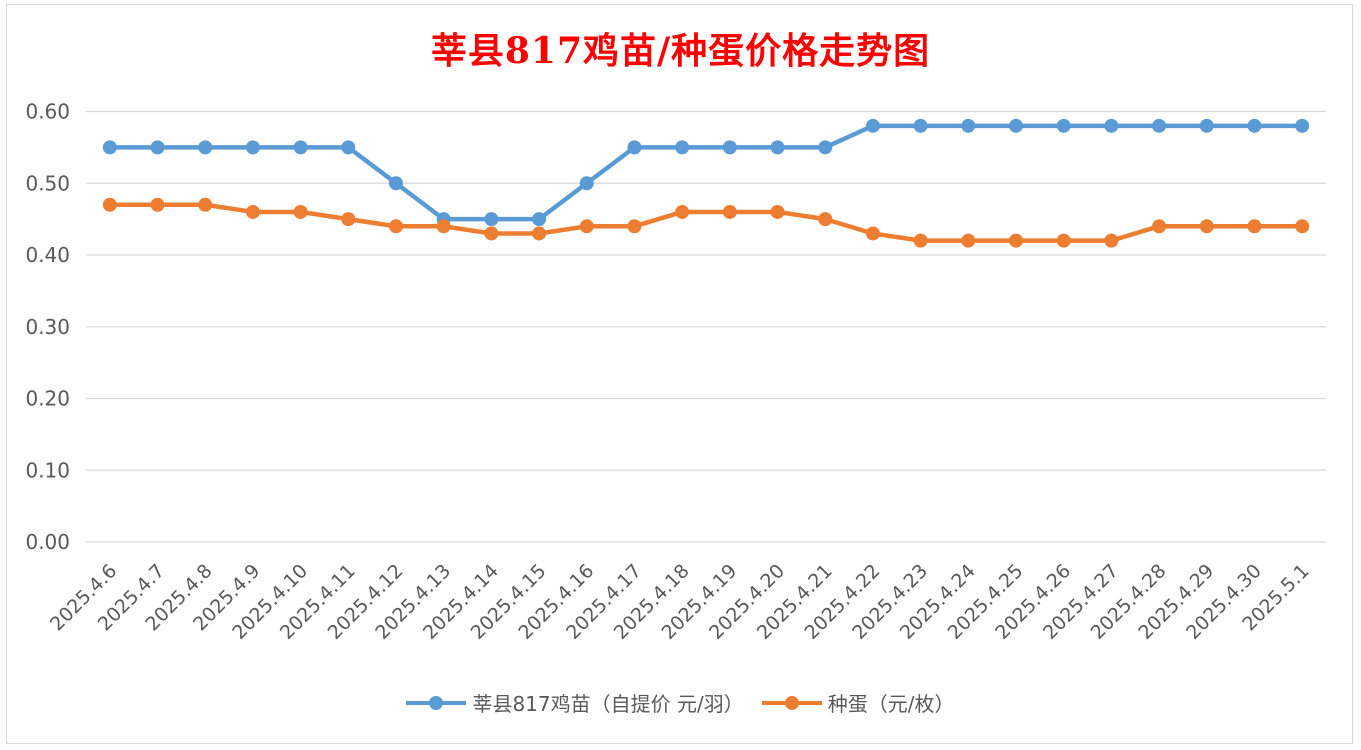 Image resolution: width=1361 pixels, height=750 pixels. What do you see at coordinates (680, 51) in the screenshot?
I see `chart-title: 莘县817鸡苗/种蛋价格走势图` at bounding box center [680, 51].